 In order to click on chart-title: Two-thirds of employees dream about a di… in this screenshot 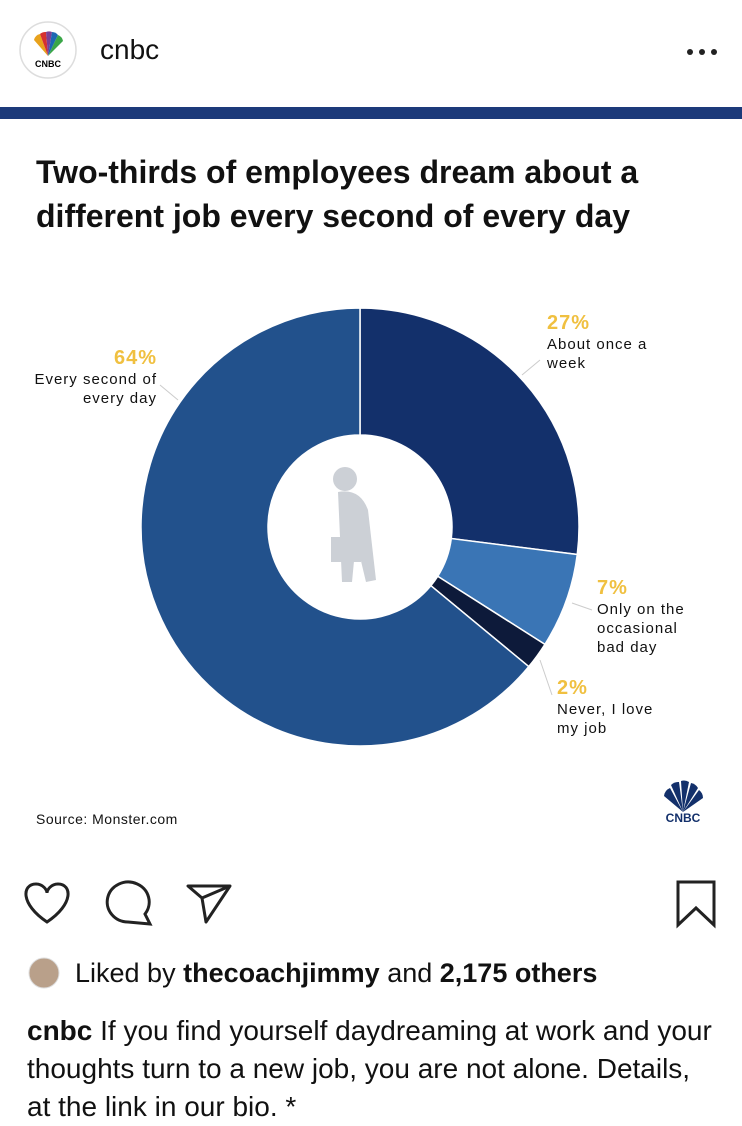, I will do `click(337, 194)`.